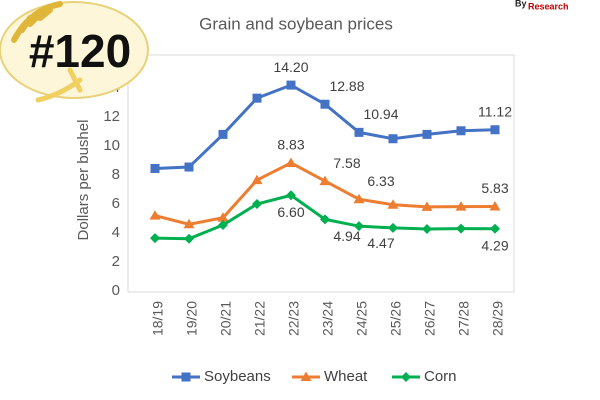  What do you see at coordinates (192, 318) in the screenshot?
I see `x-tick-label: 19/20` at bounding box center [192, 318].